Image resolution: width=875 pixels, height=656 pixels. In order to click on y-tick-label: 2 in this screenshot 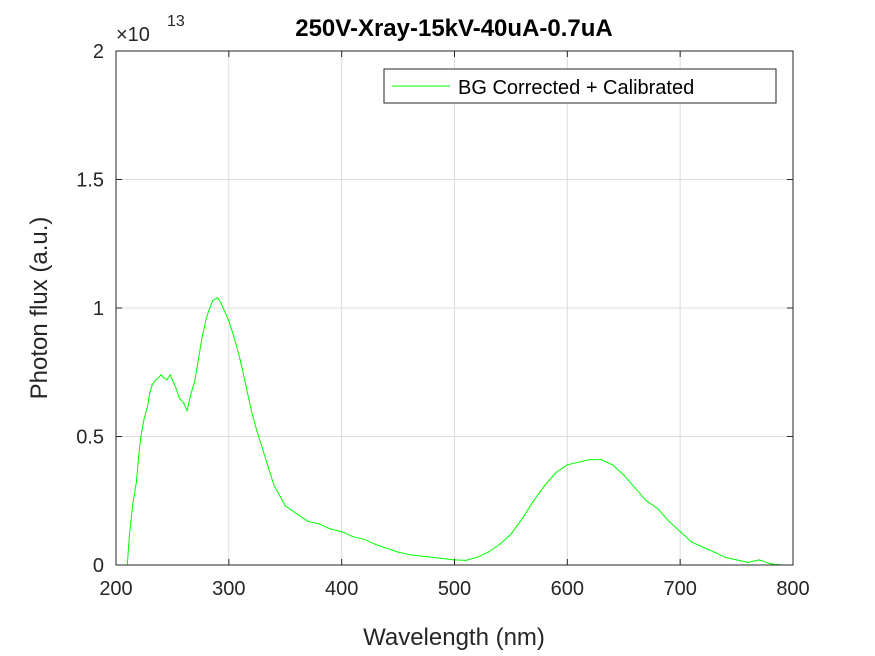, I will do `click(98, 52)`.